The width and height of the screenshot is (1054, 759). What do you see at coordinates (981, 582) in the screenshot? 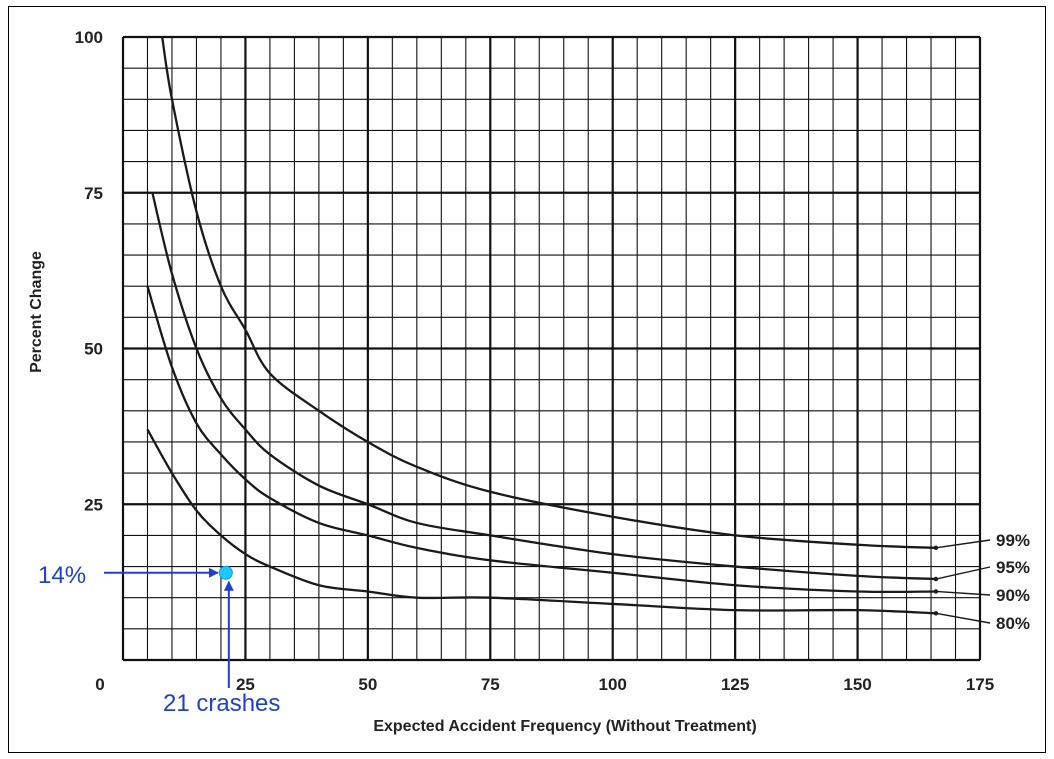
I see `series-labels: 99% 95% 90% 80%` at bounding box center [981, 582].